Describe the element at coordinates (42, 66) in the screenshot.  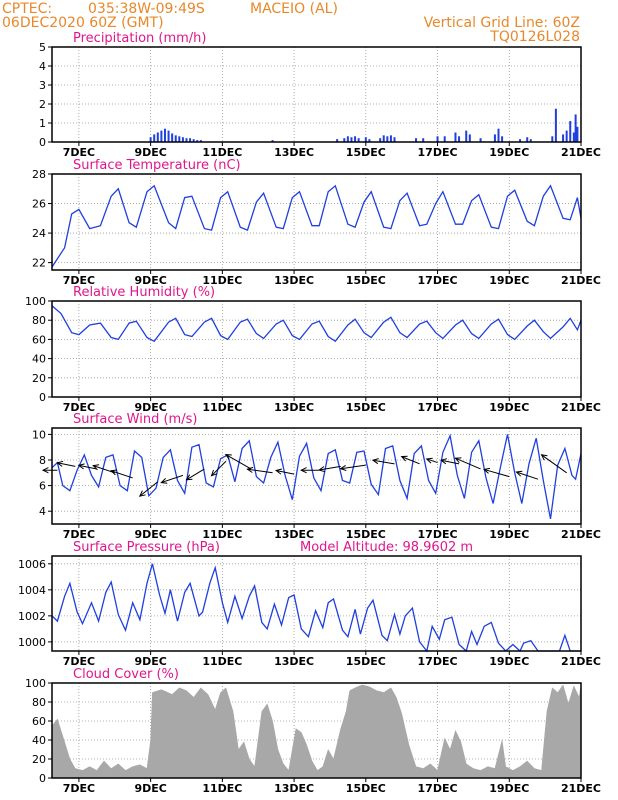
I see `y-tick-label: 4` at that location.